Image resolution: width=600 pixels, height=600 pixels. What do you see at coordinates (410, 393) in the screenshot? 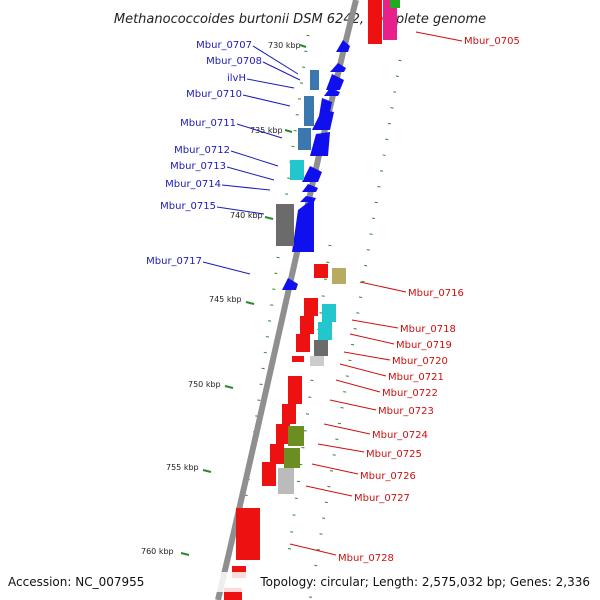
I see `gene-label: Mbur_0722` at bounding box center [410, 393].